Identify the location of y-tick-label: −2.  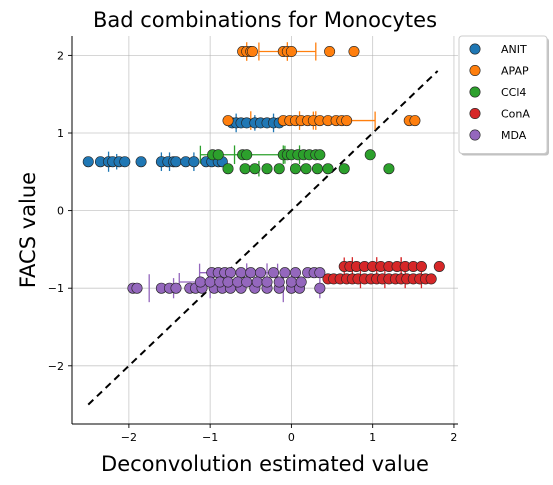
(56, 366).